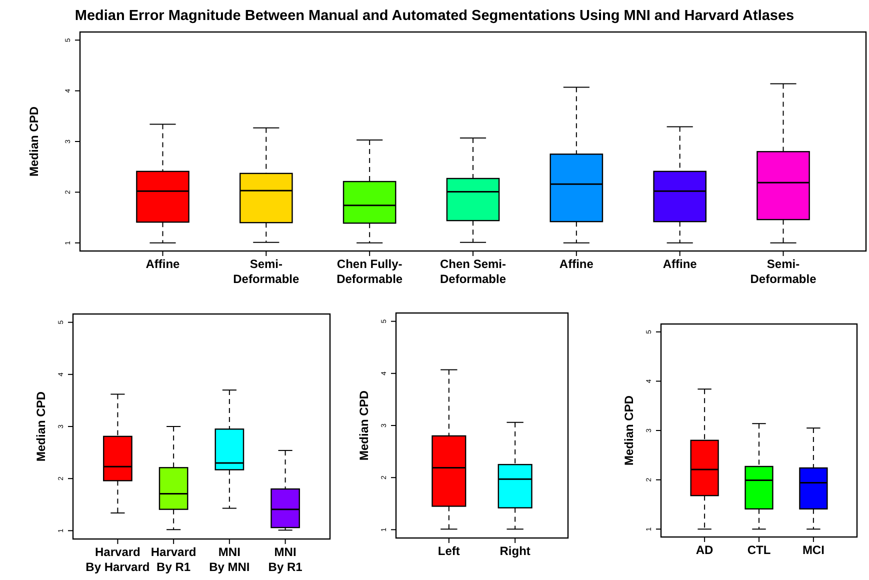 The width and height of the screenshot is (869, 580). Describe the element at coordinates (813, 550) in the screenshot. I see `x-tick-label: MCI` at that location.